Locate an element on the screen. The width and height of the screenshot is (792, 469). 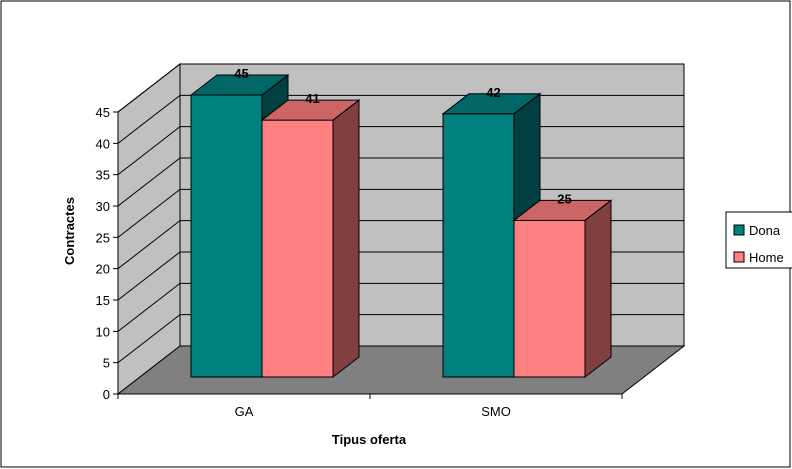
y-tick-label: 0 is located at coordinates (106, 394).